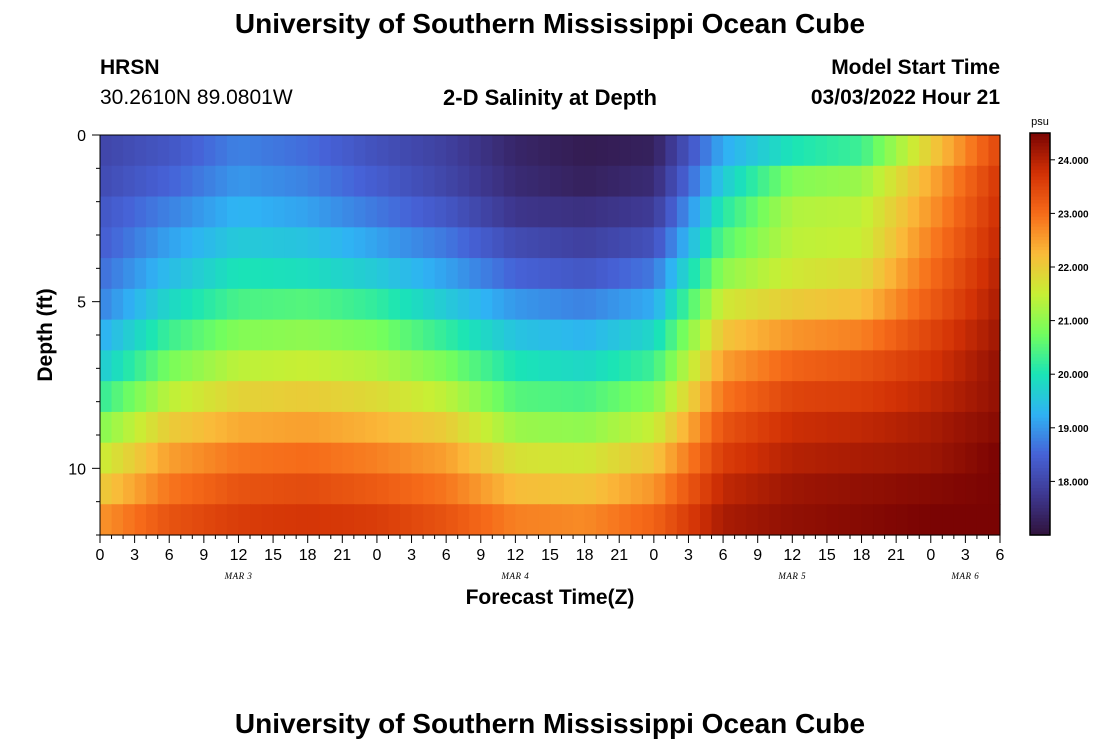 The height and width of the screenshot is (750, 1100). I want to click on x-month-label: MAR 6, so click(965, 576).